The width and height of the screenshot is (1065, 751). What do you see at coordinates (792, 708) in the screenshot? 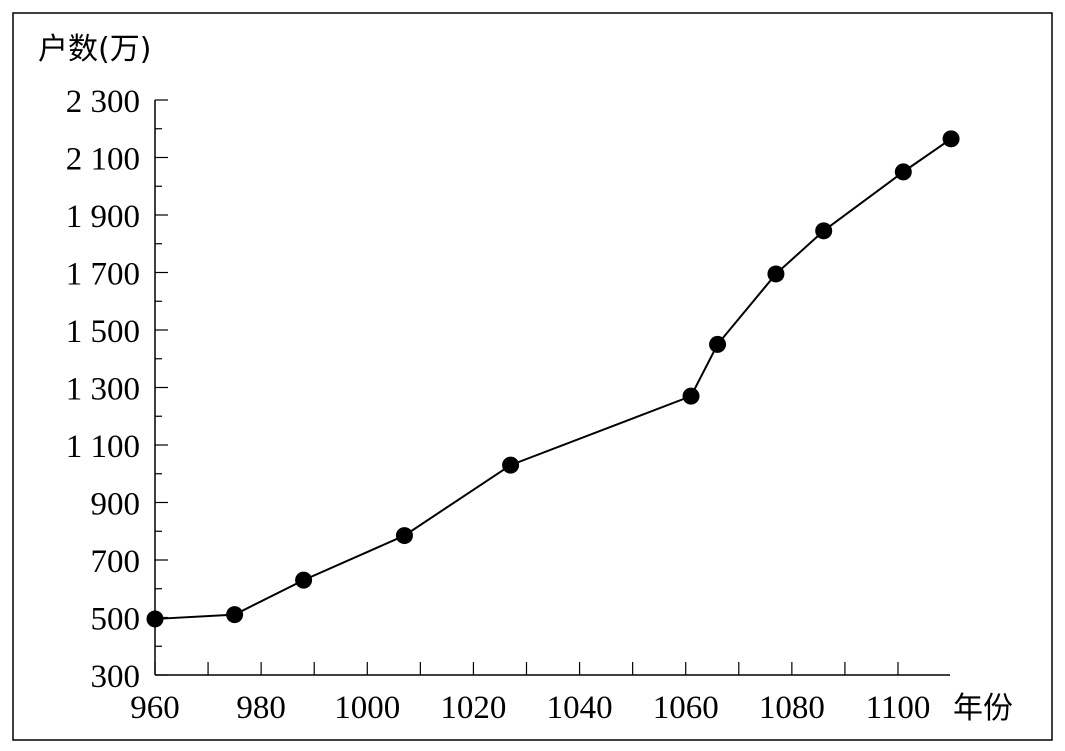
I see `x-tick-label: 1080` at bounding box center [792, 708].